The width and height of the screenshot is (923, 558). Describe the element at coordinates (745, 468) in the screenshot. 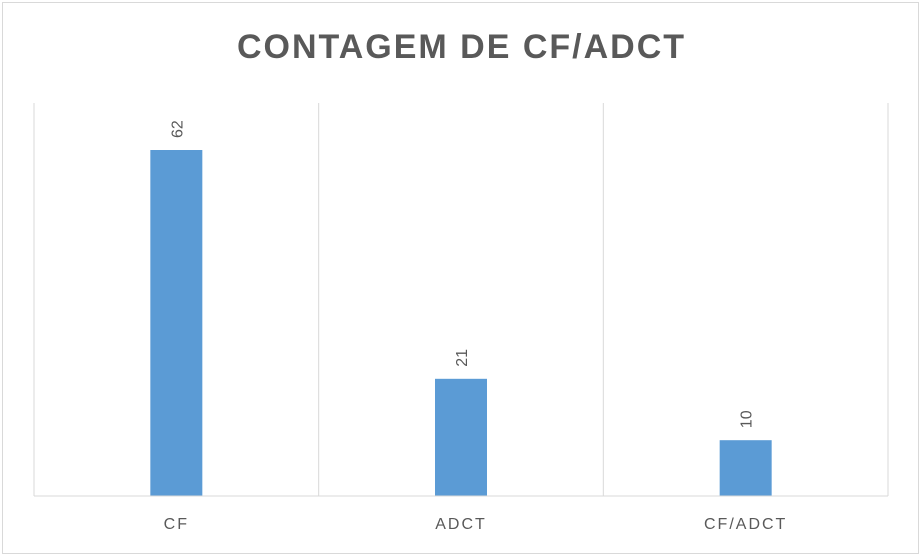

I see `bar-cf-adct` at that location.